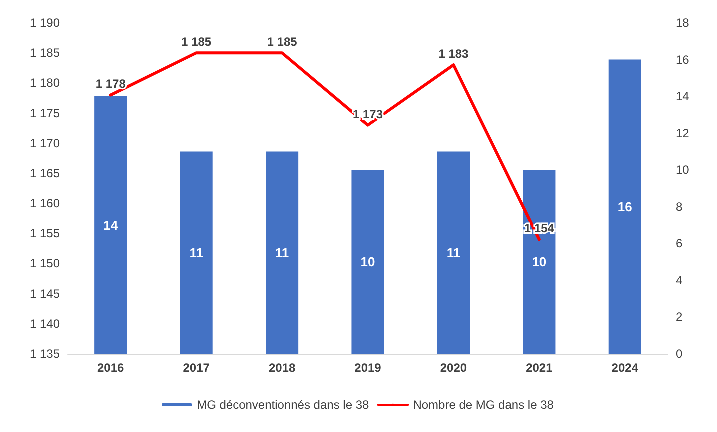  I want to click on y-tick-label: 1 180, so click(45, 83).